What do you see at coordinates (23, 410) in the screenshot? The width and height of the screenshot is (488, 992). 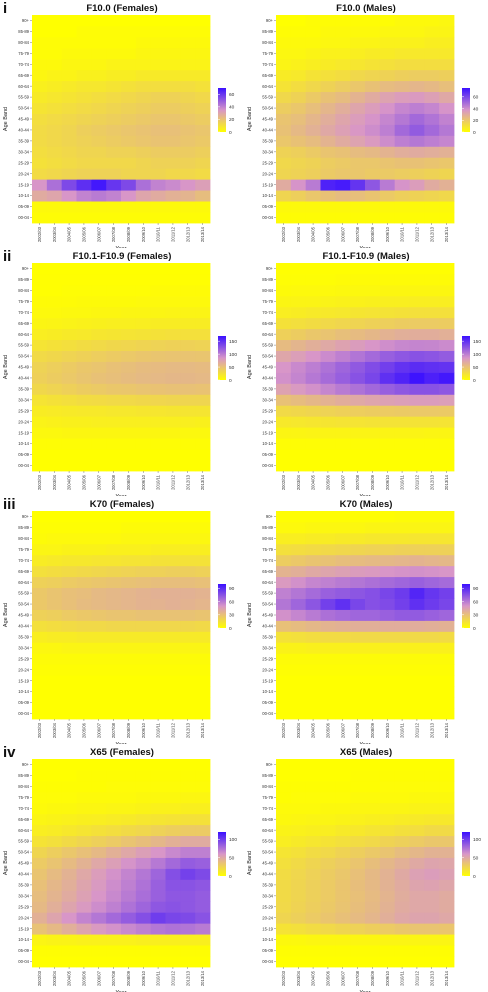 I see `y-tick-label: 25-29` at bounding box center [23, 410].